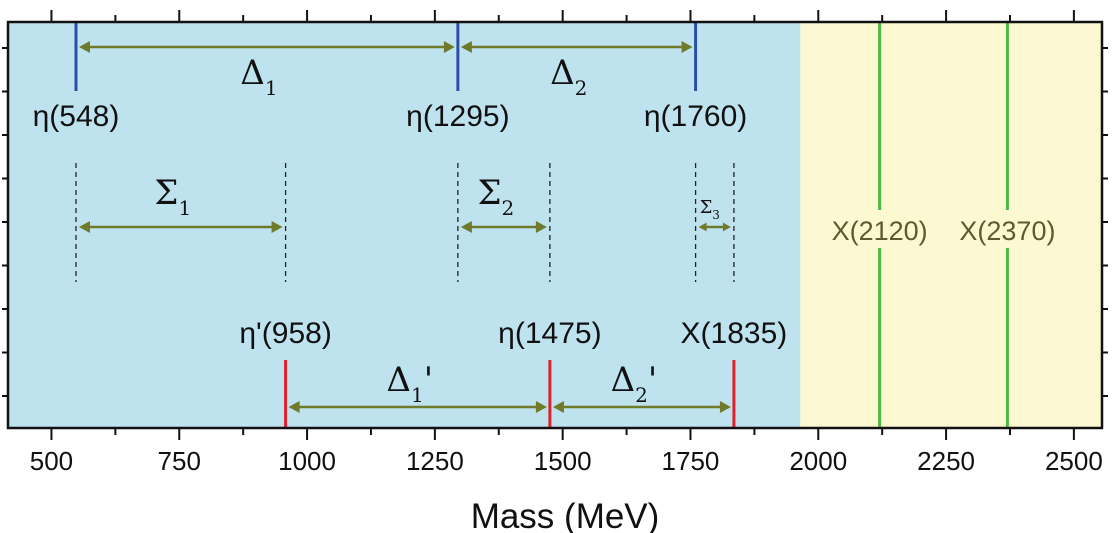 Image resolution: width=1114 pixels, height=533 pixels. What do you see at coordinates (623, 380) in the screenshot?
I see `interval-symbol-6: Δ` at bounding box center [623, 380].